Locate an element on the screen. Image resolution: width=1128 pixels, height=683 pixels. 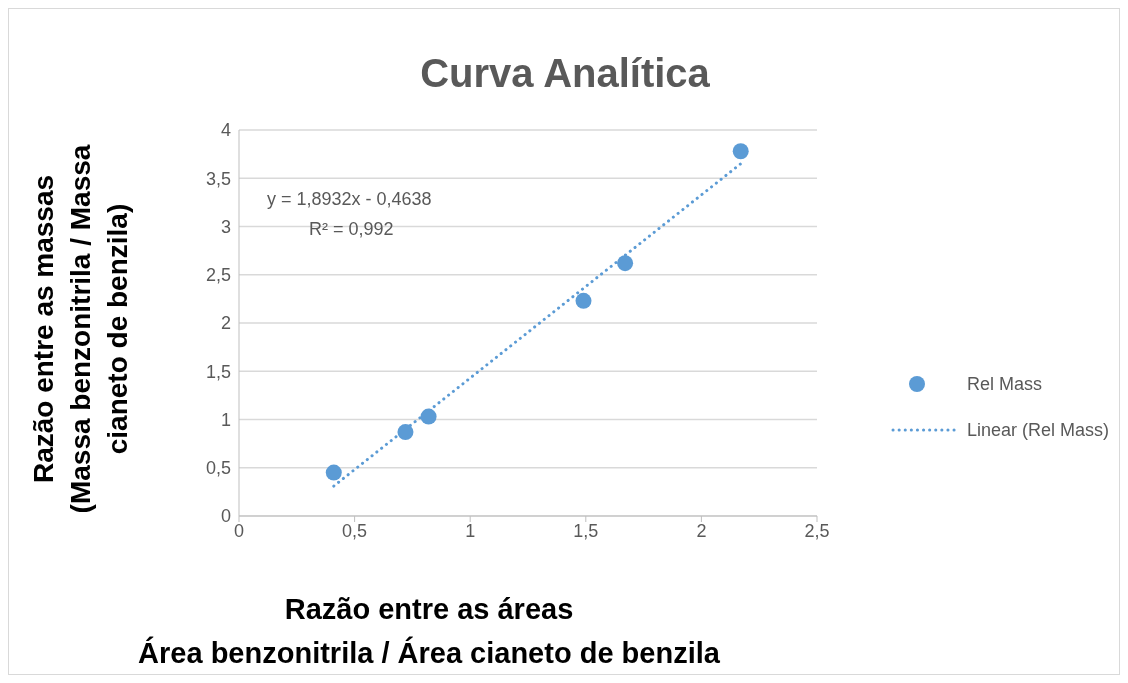
x-tick-label: 2,5 is located at coordinates (817, 530).